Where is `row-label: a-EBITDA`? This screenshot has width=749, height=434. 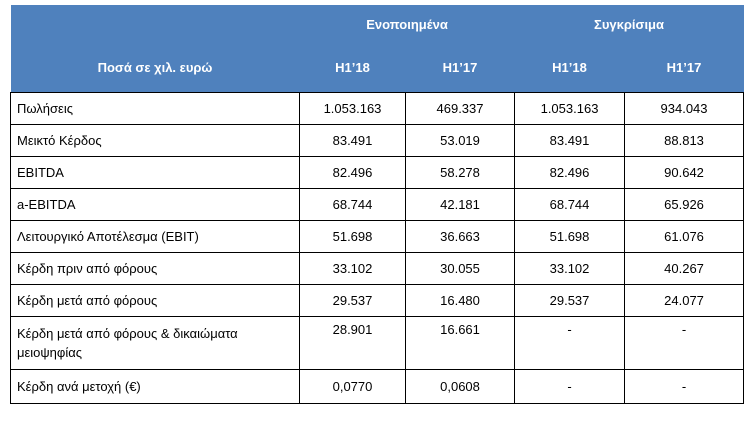
row-label: a-EBITDA is located at coordinates (155, 204).